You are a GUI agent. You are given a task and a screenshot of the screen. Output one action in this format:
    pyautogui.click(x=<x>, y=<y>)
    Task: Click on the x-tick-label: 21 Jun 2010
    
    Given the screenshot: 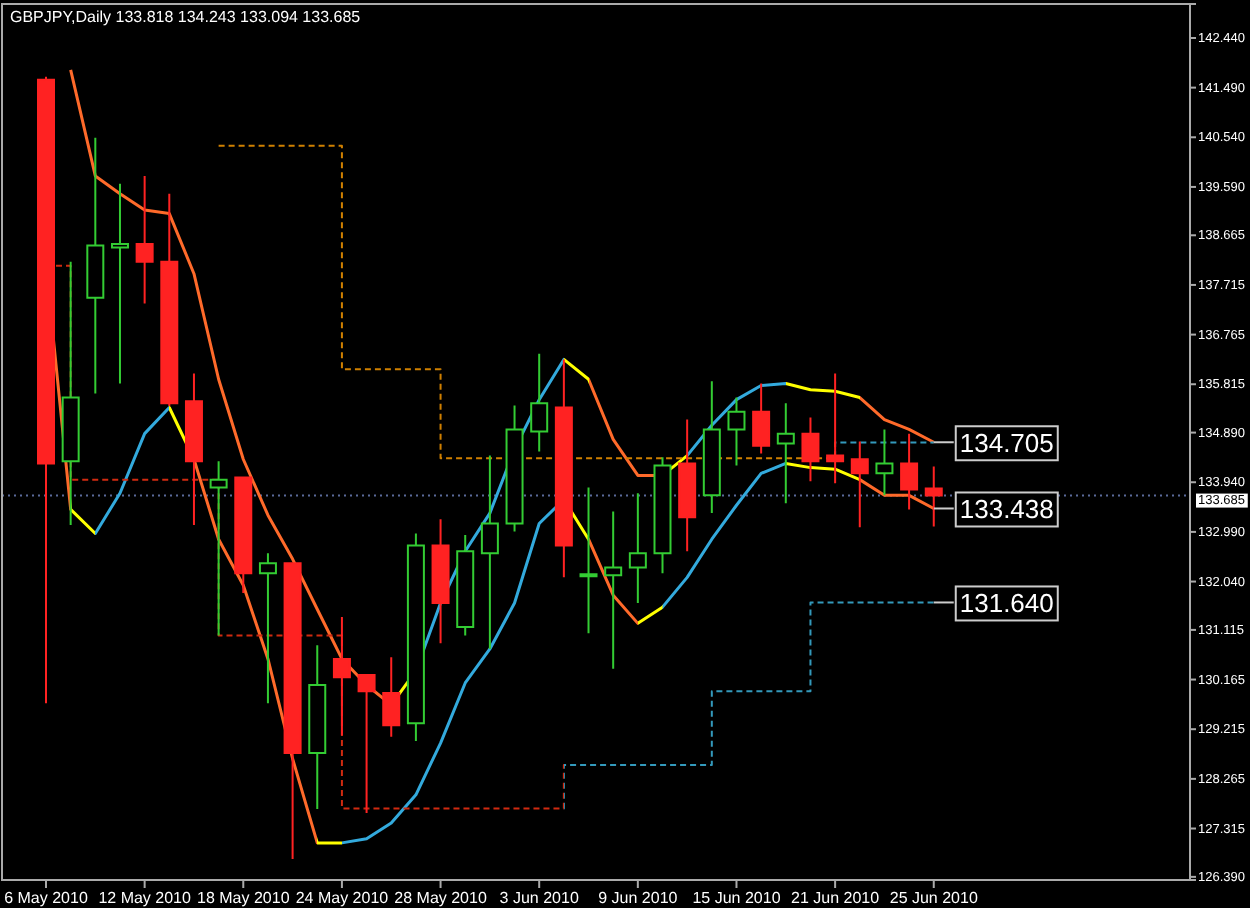 What is the action you would take?
    pyautogui.click(x=836, y=898)
    